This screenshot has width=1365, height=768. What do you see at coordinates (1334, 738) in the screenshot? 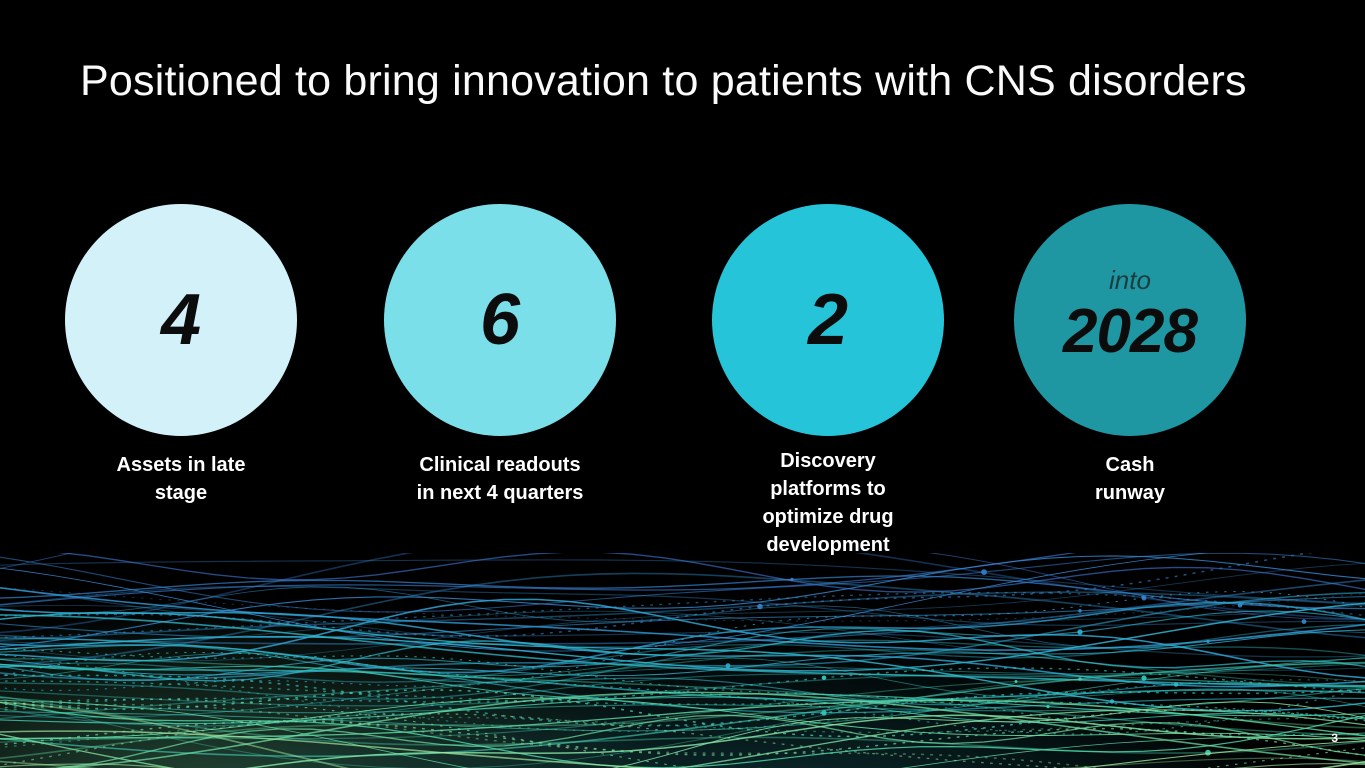
I see `page-number: 3` at bounding box center [1334, 738].